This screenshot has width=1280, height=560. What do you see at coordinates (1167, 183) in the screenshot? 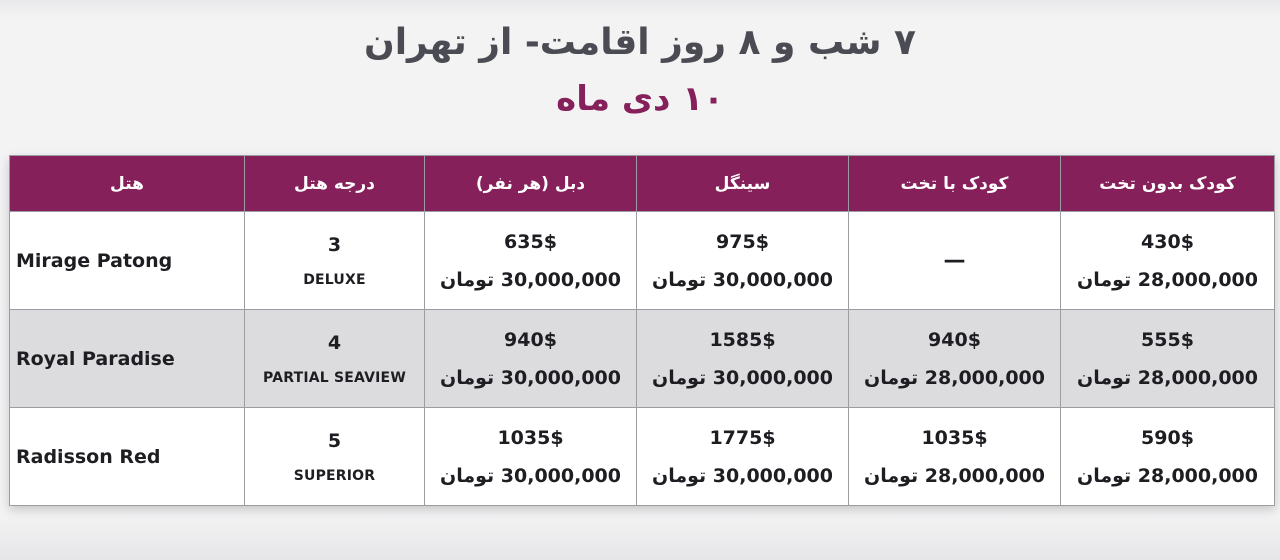
I see `header-child-without-bed: کودک بدون تخت` at bounding box center [1167, 183].